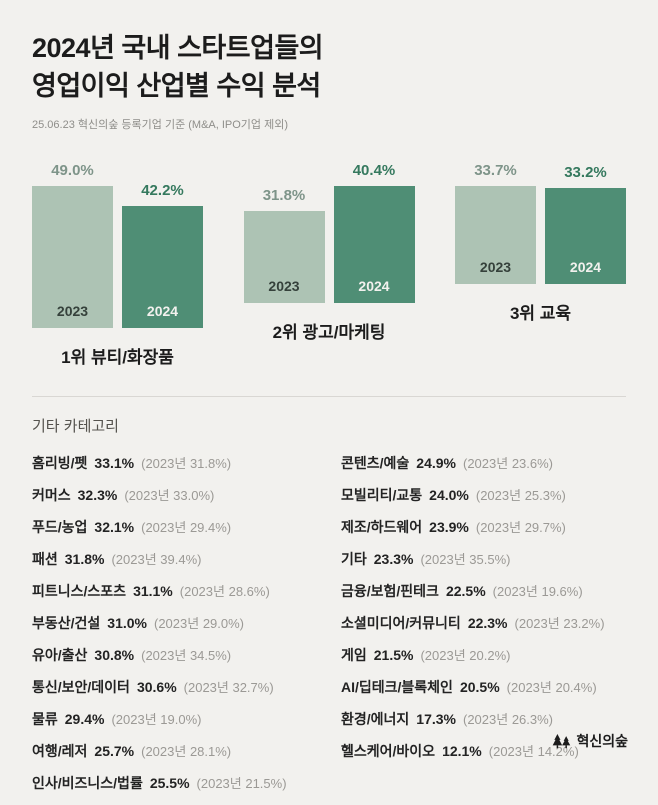 Image resolution: width=658 pixels, height=805 pixels. I want to click on category-row: 모빌리티/교통 24.0% (2023년 25.3%), so click(483, 495).